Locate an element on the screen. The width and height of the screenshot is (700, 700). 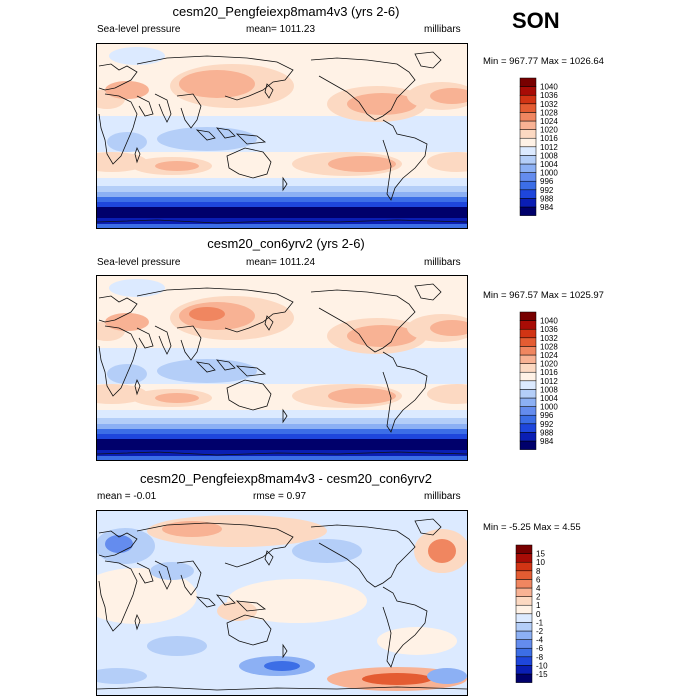
panel-2-minmax: Min = 967.57 Max = 1025.97 is located at coordinates (543, 295).